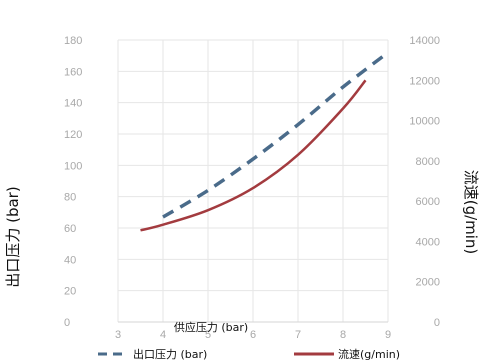 The width and height of the screenshot is (487, 362). What do you see at coordinates (208, 335) in the screenshot?
I see `x-tick-label: 5` at bounding box center [208, 335].